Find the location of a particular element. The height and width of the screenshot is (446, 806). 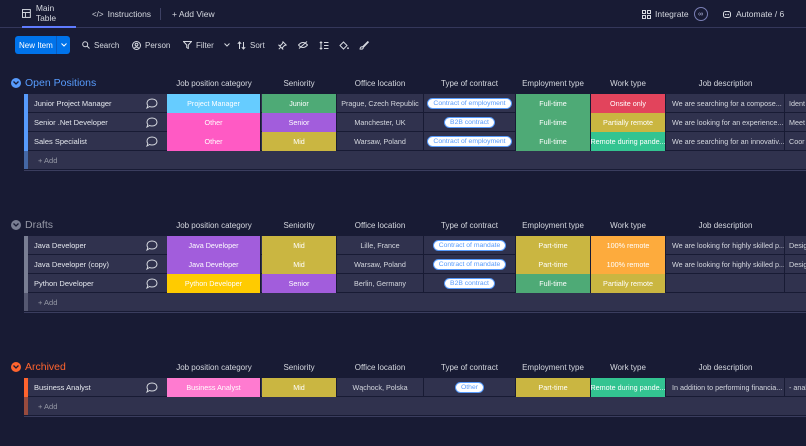

group-title-archived: Archived is located at coordinates (38, 367).